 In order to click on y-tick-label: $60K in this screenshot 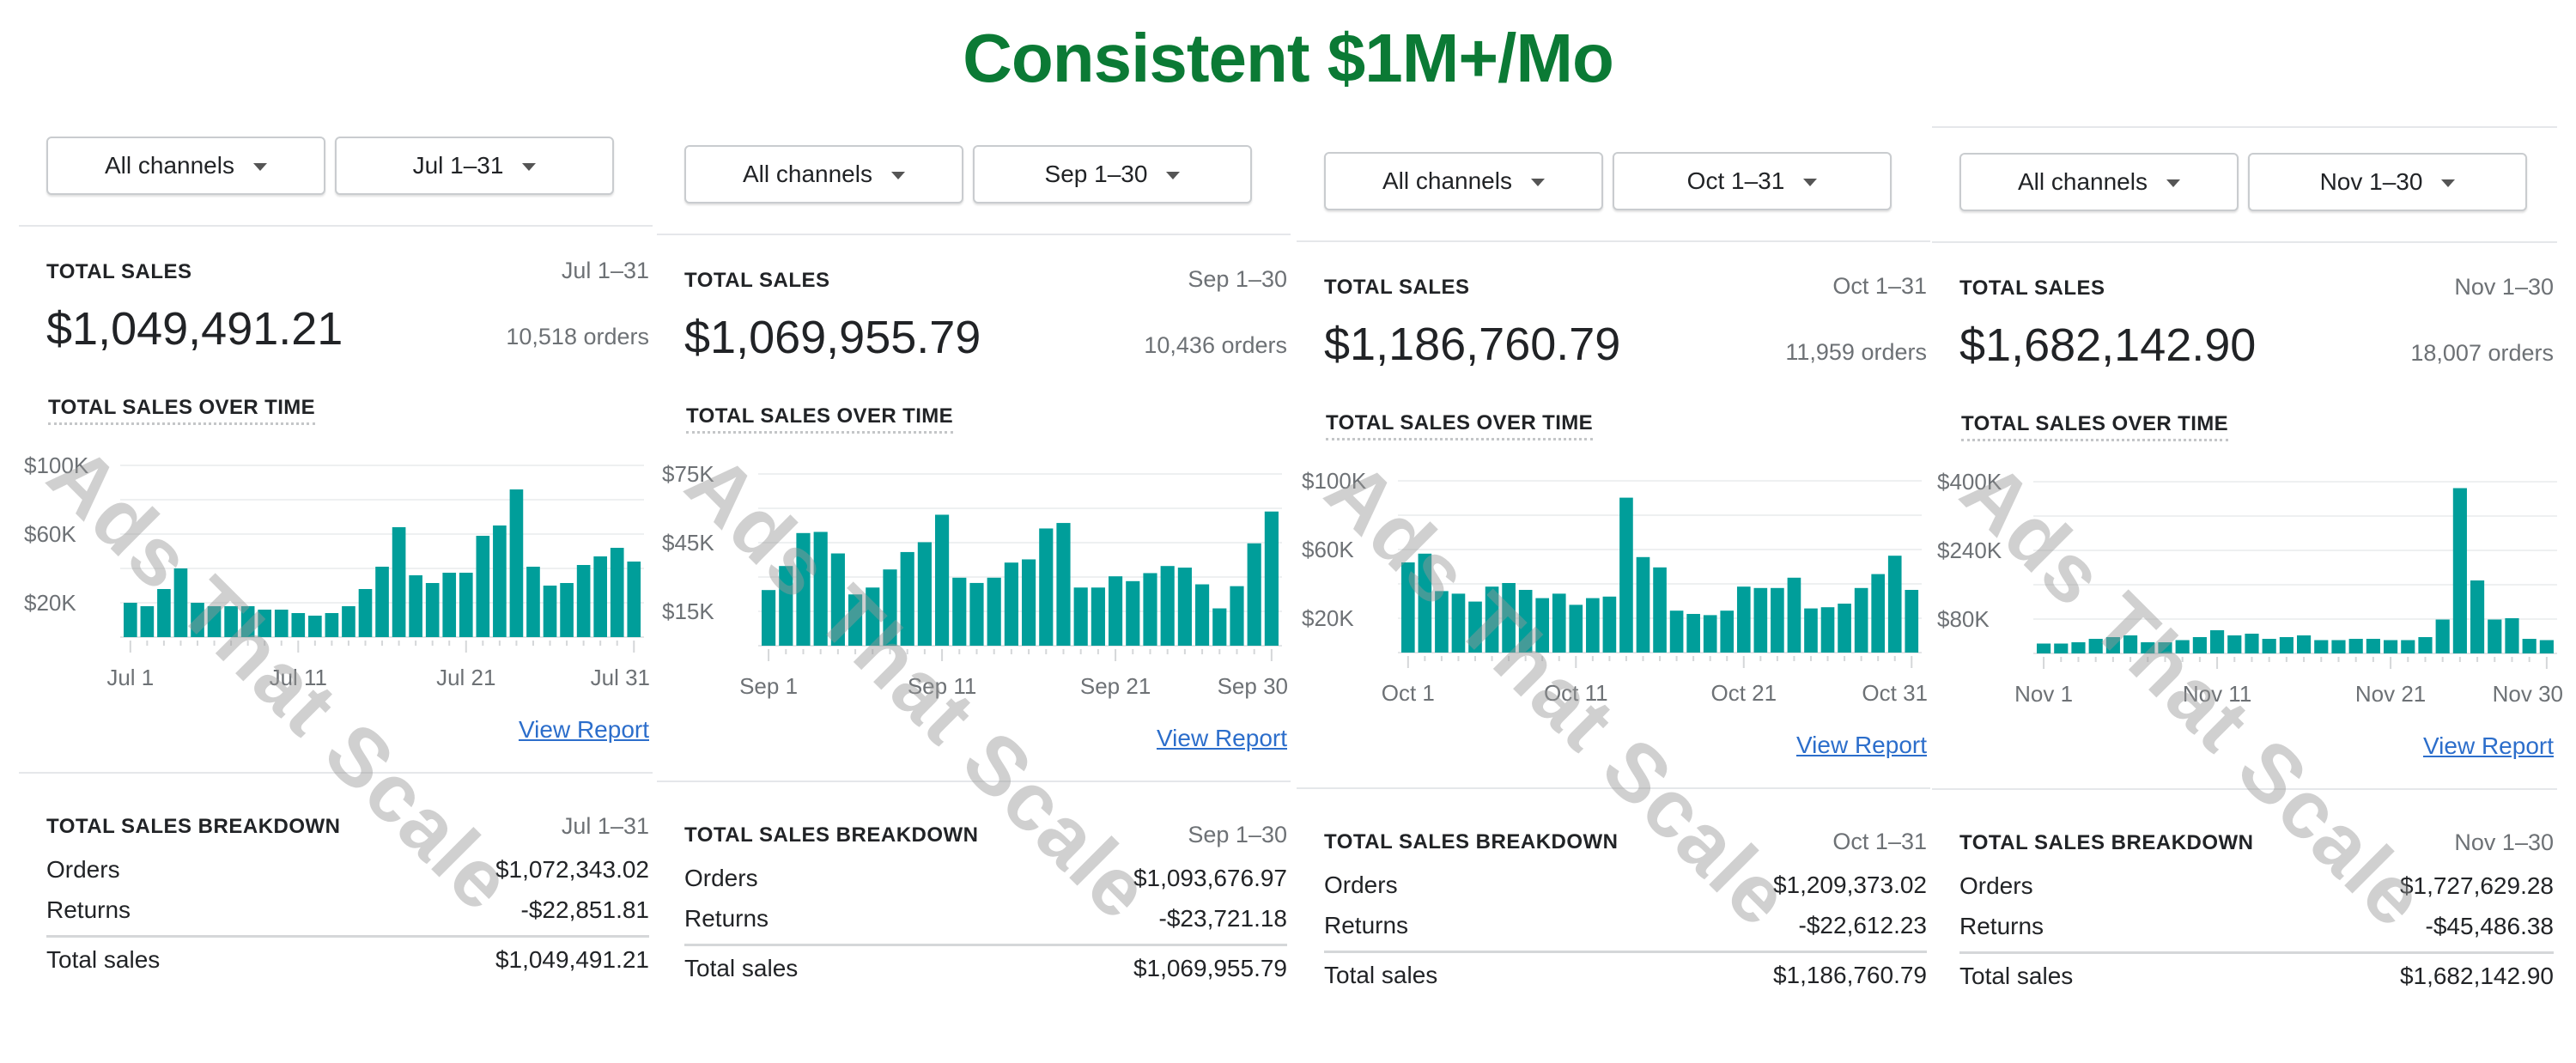, I will do `click(1328, 549)`.